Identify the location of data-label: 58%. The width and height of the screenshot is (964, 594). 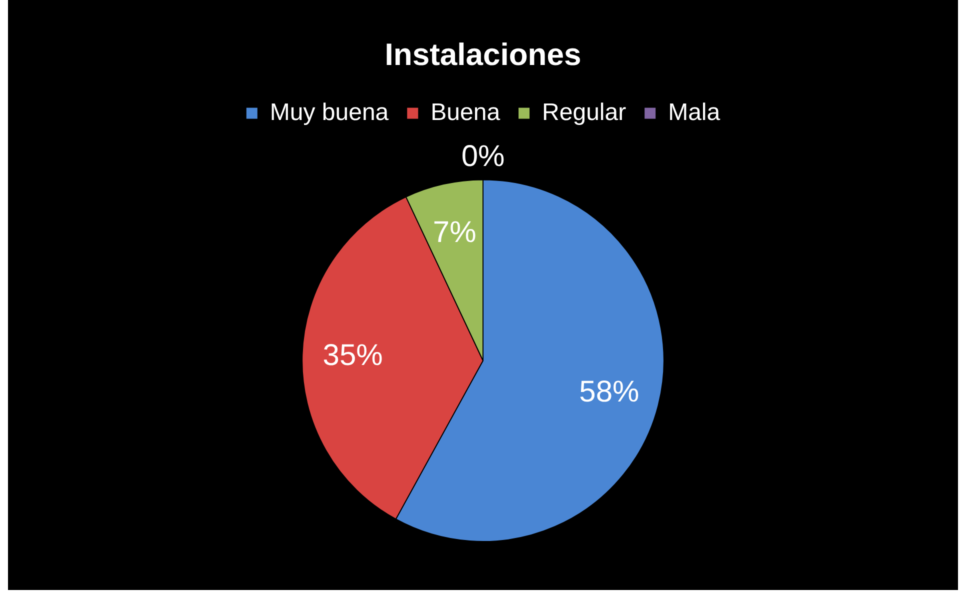
(609, 391).